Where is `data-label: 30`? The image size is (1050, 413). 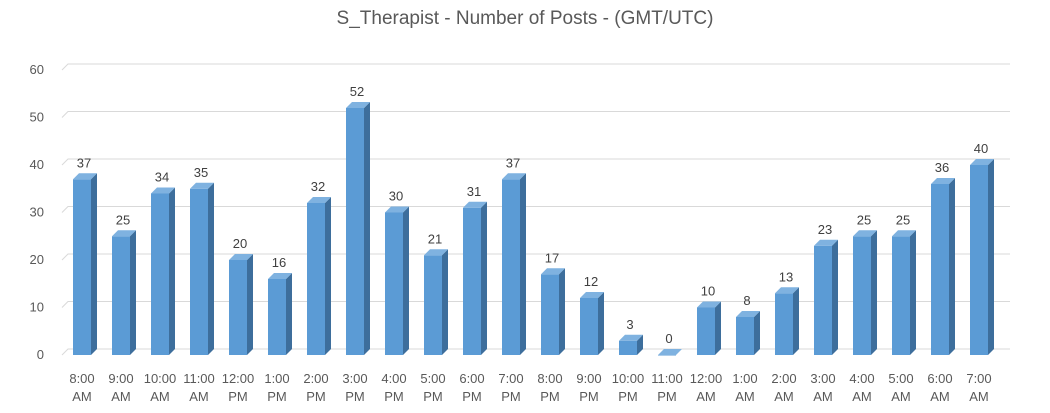 data-label: 30 is located at coordinates (396, 196).